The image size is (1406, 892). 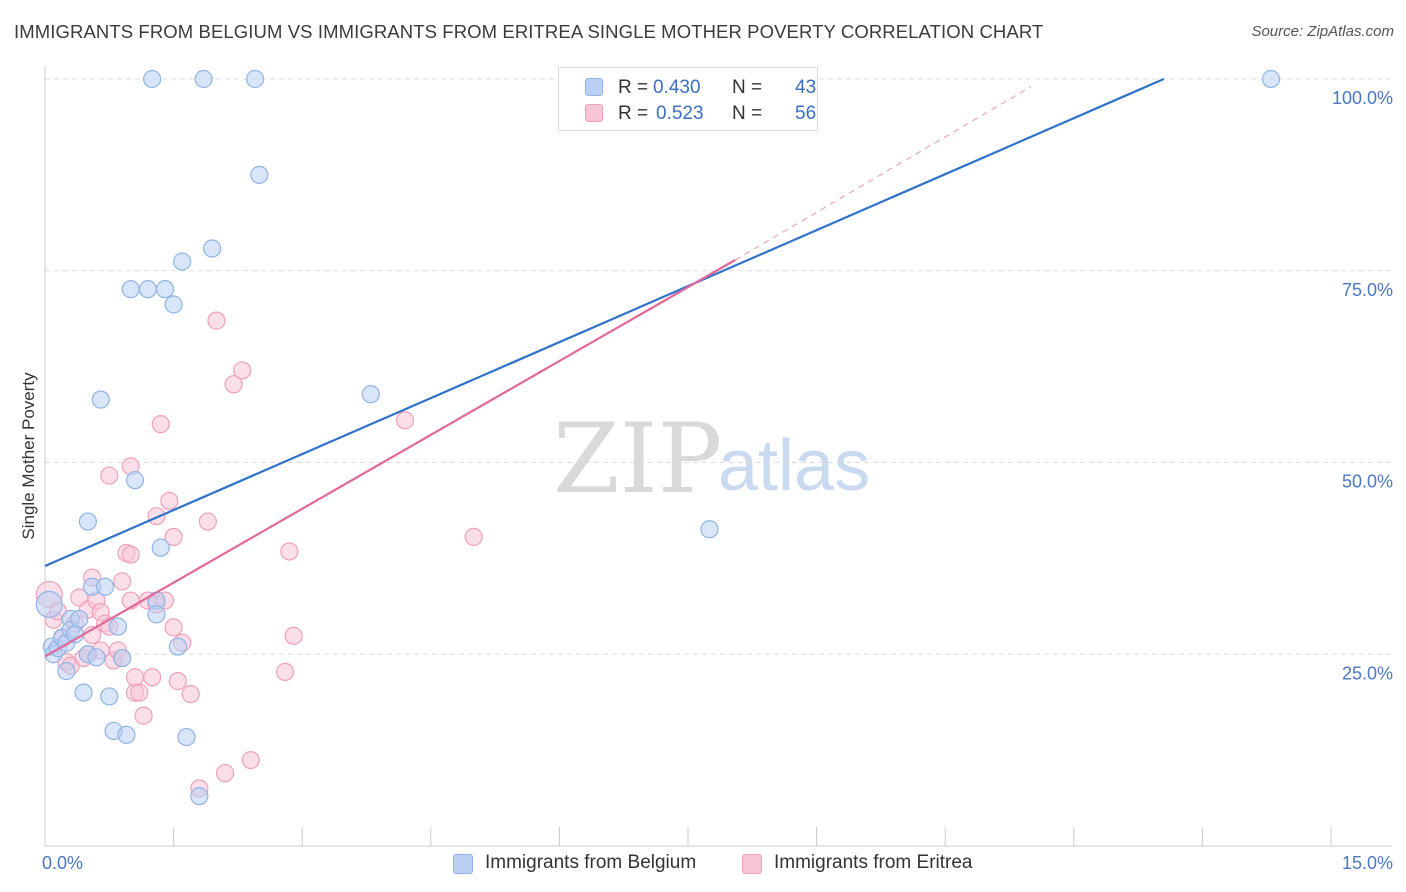 What do you see at coordinates (806, 113) in the screenshot?
I see `legend-n-value: 56` at bounding box center [806, 113].